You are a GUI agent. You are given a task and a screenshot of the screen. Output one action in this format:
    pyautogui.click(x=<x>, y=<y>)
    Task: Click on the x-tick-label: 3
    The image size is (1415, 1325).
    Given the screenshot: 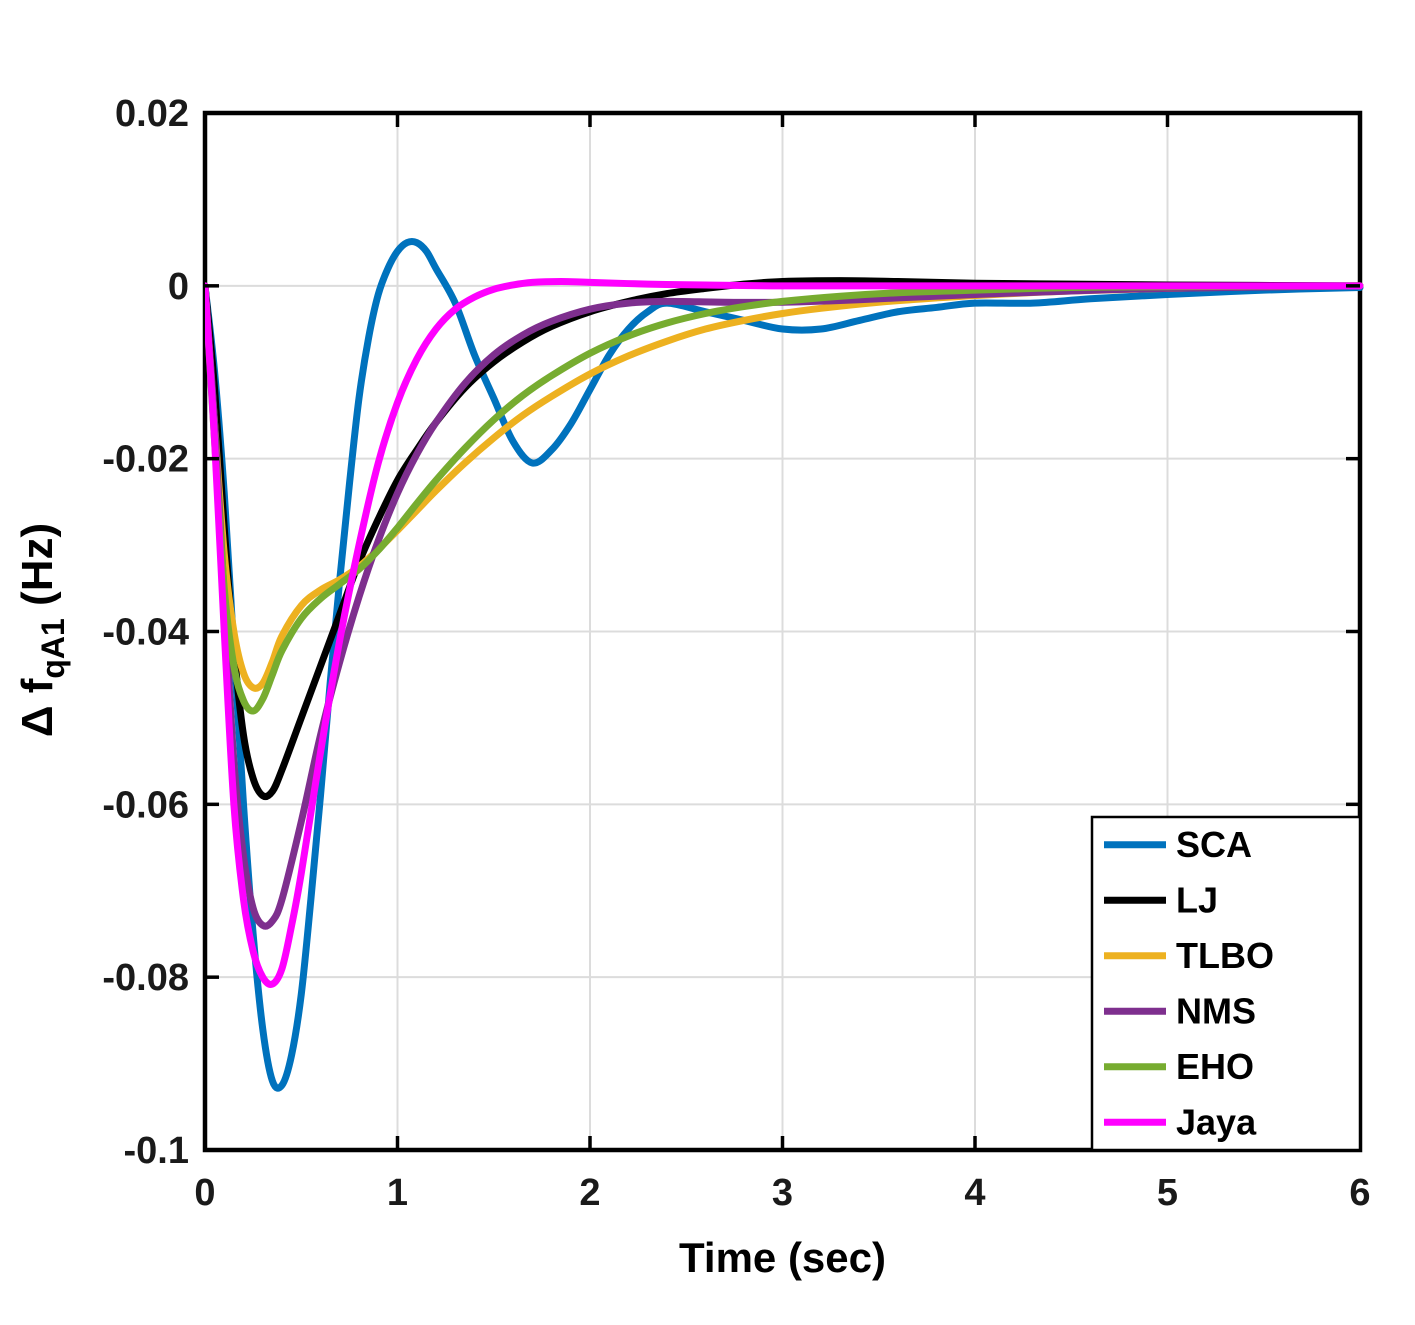 What is the action you would take?
    pyautogui.click(x=782, y=1193)
    